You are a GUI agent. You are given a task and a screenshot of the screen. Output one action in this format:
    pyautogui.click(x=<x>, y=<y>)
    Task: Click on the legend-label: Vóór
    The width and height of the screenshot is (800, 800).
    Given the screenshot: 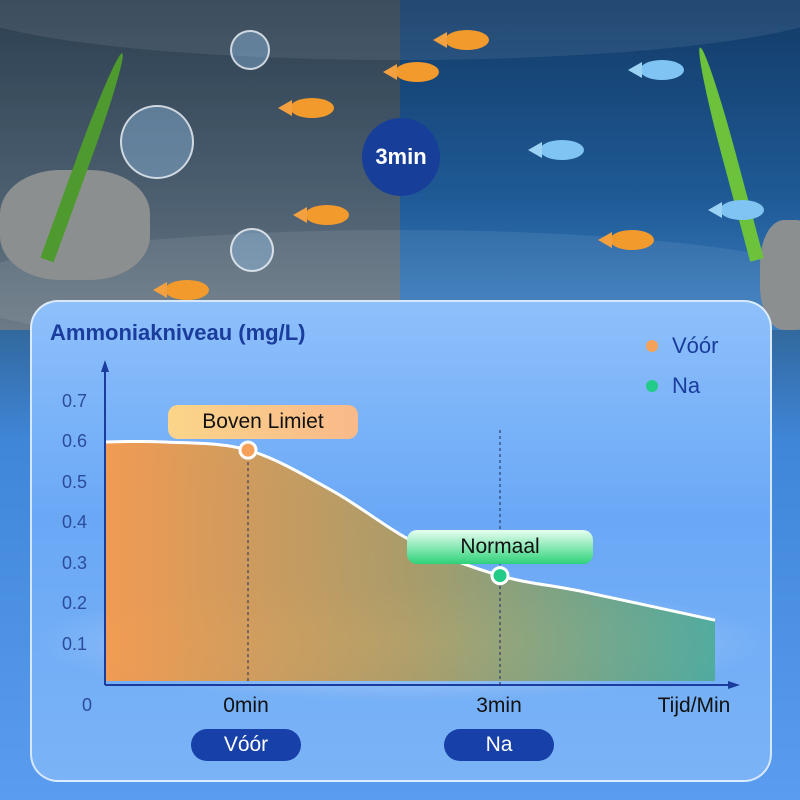 What is the action you would take?
    pyautogui.click(x=695, y=345)
    